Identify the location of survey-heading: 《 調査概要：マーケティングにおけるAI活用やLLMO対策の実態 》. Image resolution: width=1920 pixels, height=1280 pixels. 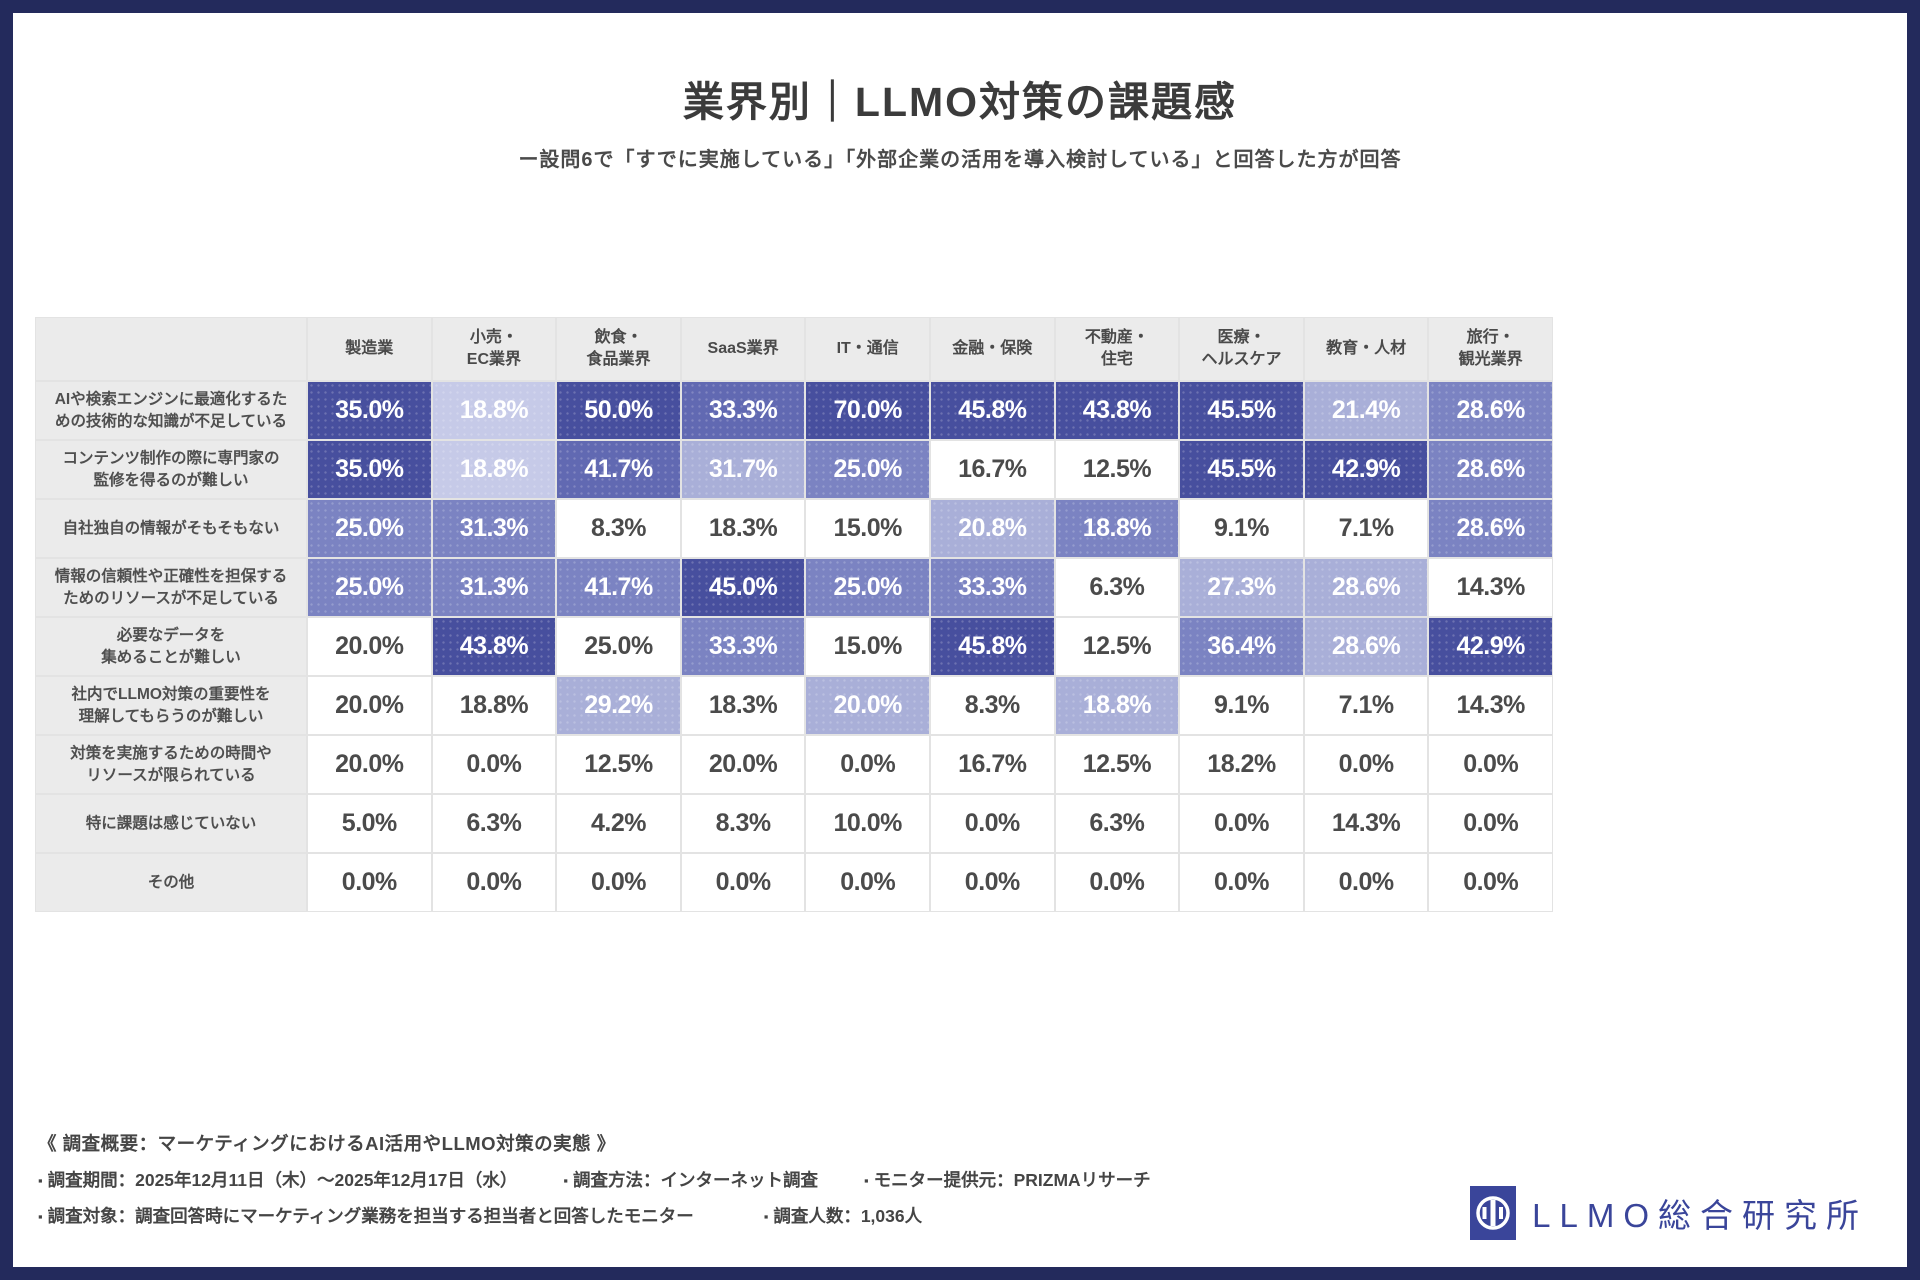
(327, 1143).